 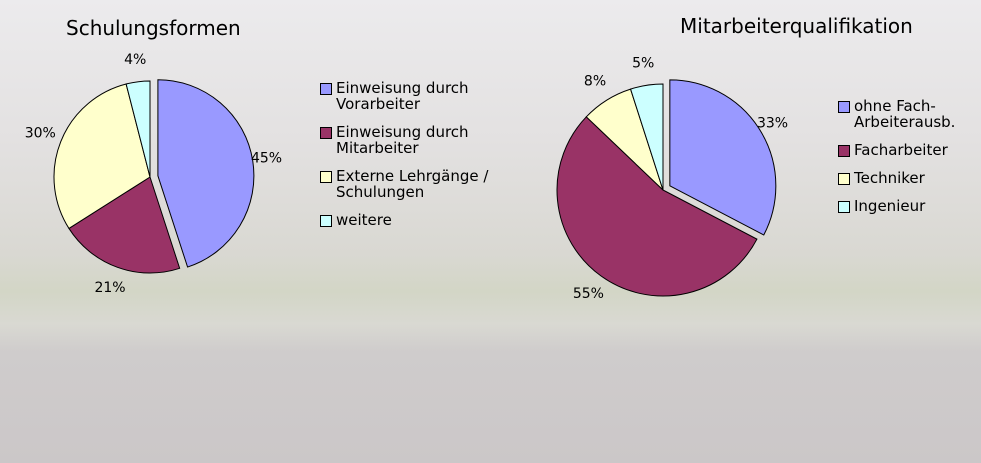 I want to click on legend-entry: ohne Fach-Arbeiterausb., so click(x=908, y=114).